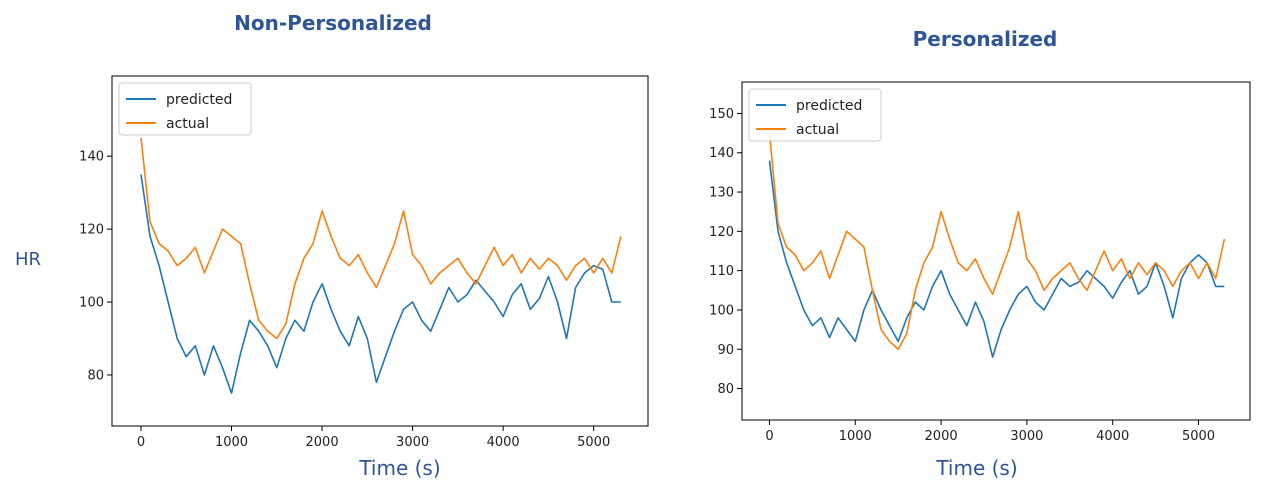  What do you see at coordinates (976, 468) in the screenshot?
I see `right-x-axis-label: Time (s)` at bounding box center [976, 468].